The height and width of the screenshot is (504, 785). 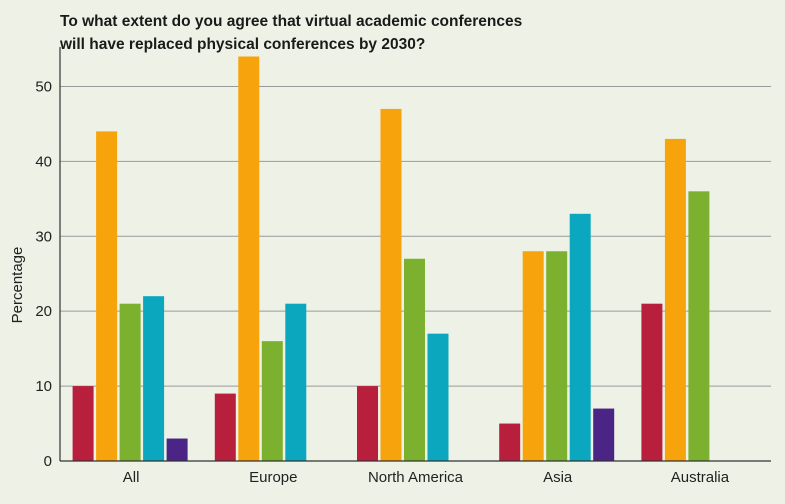 What do you see at coordinates (43, 386) in the screenshot?
I see `y-tick-label-10: 10` at bounding box center [43, 386].